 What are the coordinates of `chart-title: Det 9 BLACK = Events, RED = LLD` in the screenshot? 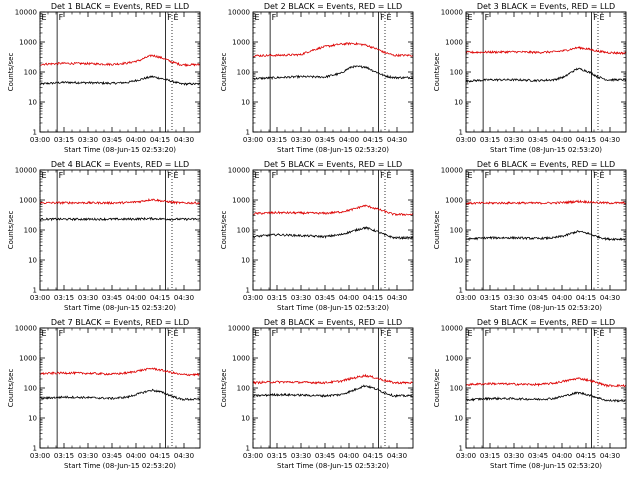 It's located at (546, 322).